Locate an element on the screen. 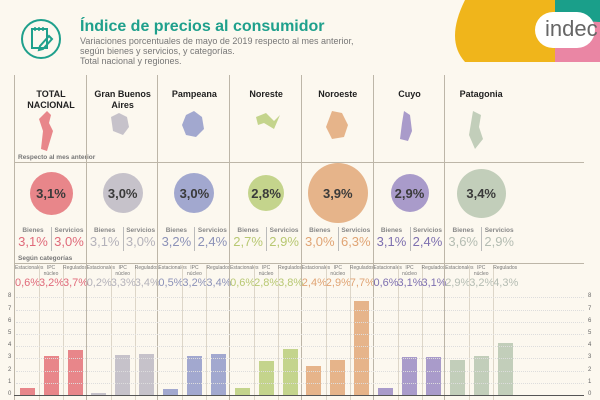 Image resolution: width=600 pixels, height=400 pixels. general-variation-value: 3,4% is located at coordinates (481, 193).